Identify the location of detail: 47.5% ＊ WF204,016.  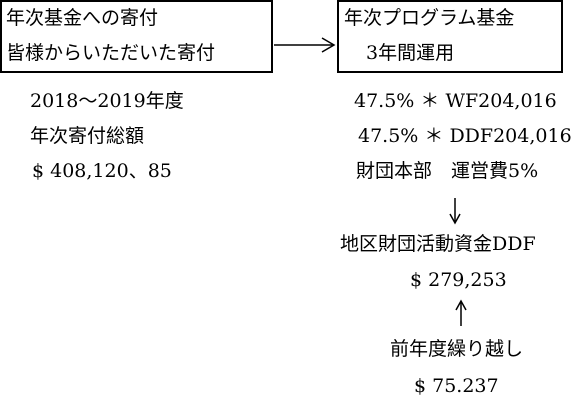
(455, 101).